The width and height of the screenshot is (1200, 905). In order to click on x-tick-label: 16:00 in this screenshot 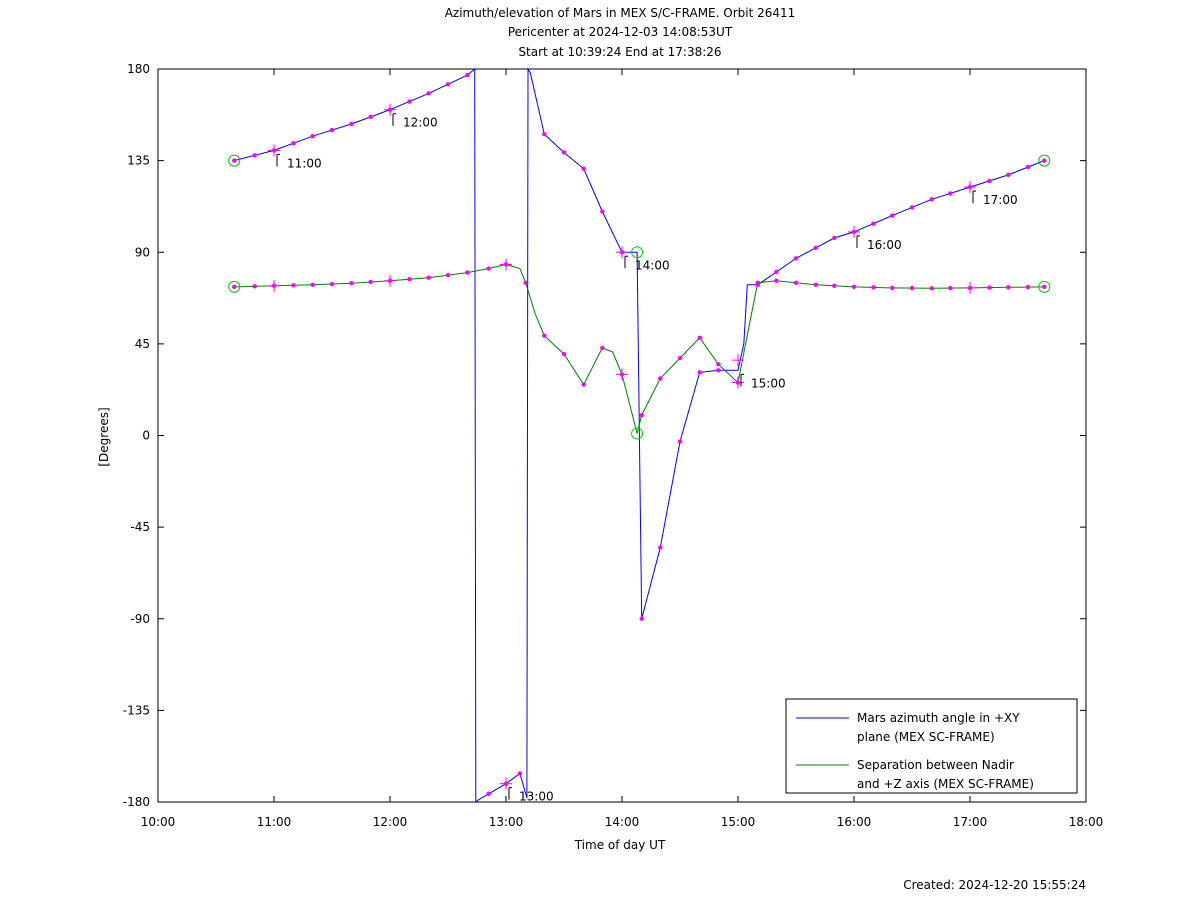, I will do `click(854, 822)`.